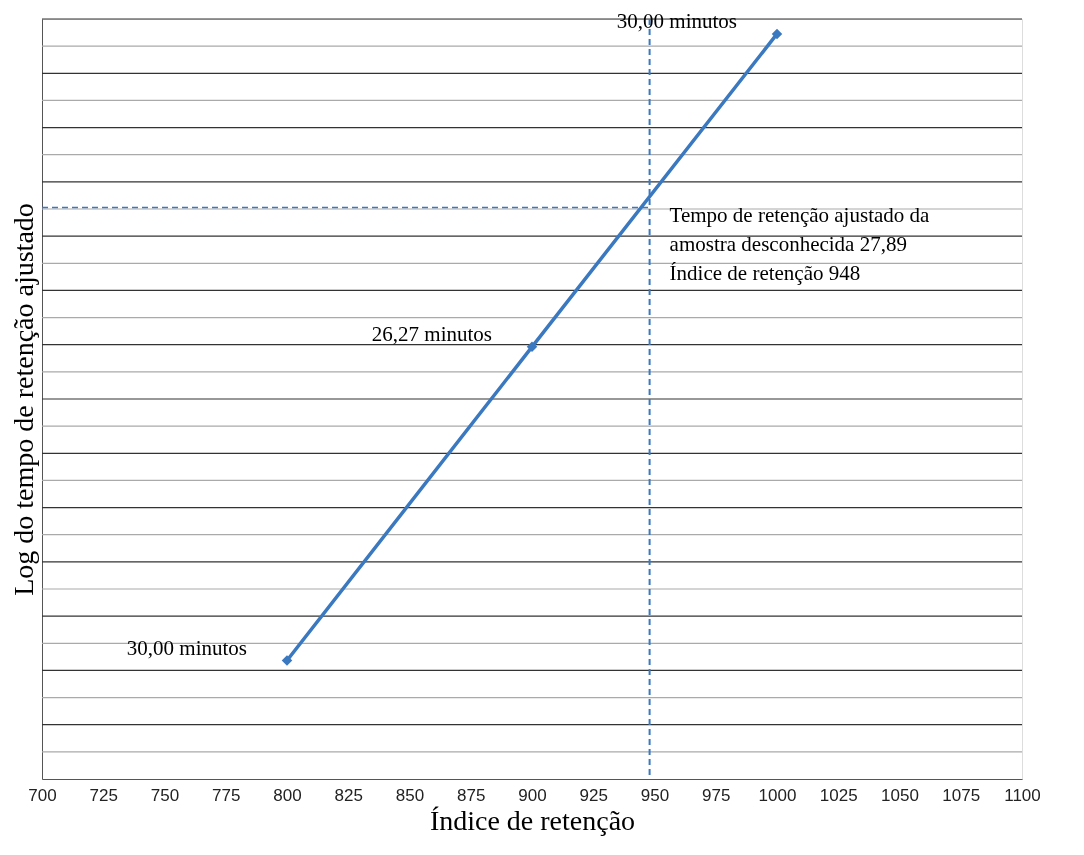  Describe the element at coordinates (165, 795) in the screenshot. I see `x-tick-label: 750` at that location.